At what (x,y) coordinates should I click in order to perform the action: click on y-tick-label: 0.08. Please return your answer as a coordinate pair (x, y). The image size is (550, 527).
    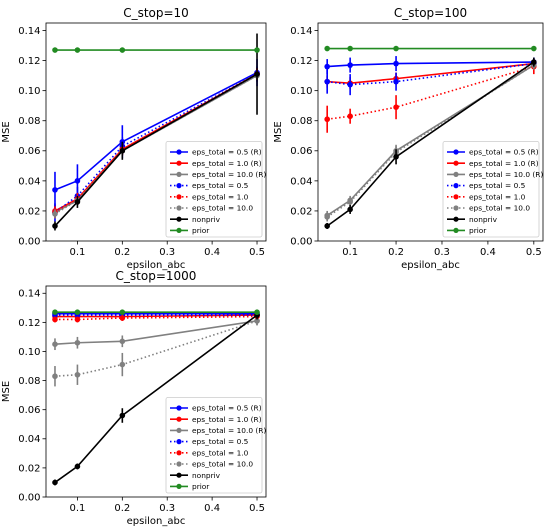
    Looking at the image, I should click on (301, 121).